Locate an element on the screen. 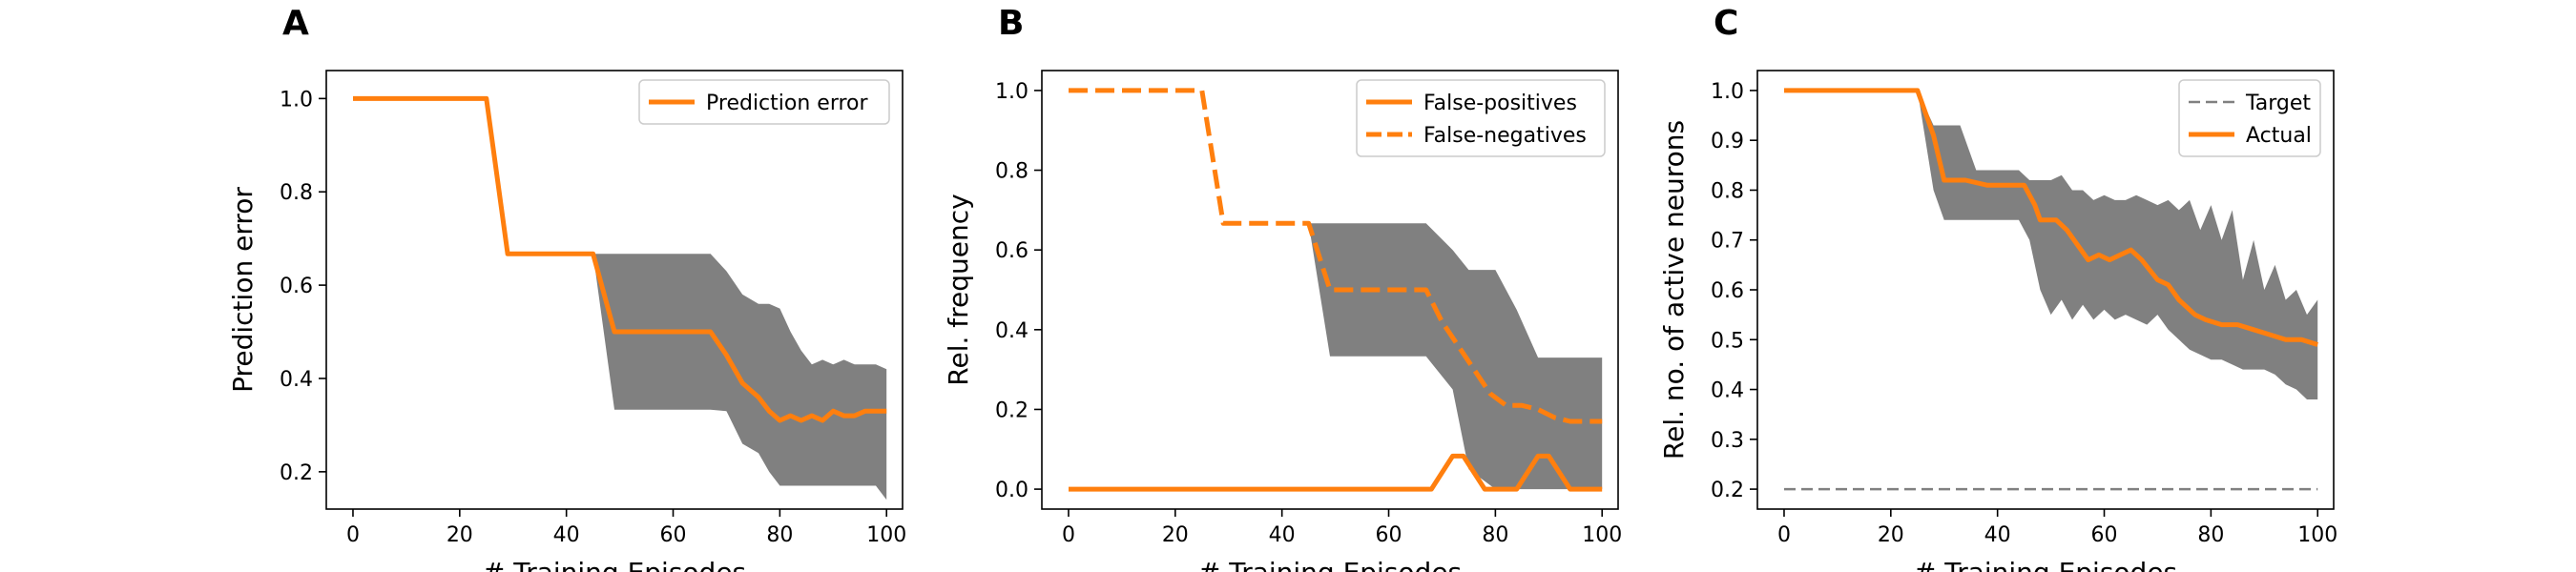 The height and width of the screenshot is (572, 2576). y-axis-title: Prediction error is located at coordinates (243, 290).